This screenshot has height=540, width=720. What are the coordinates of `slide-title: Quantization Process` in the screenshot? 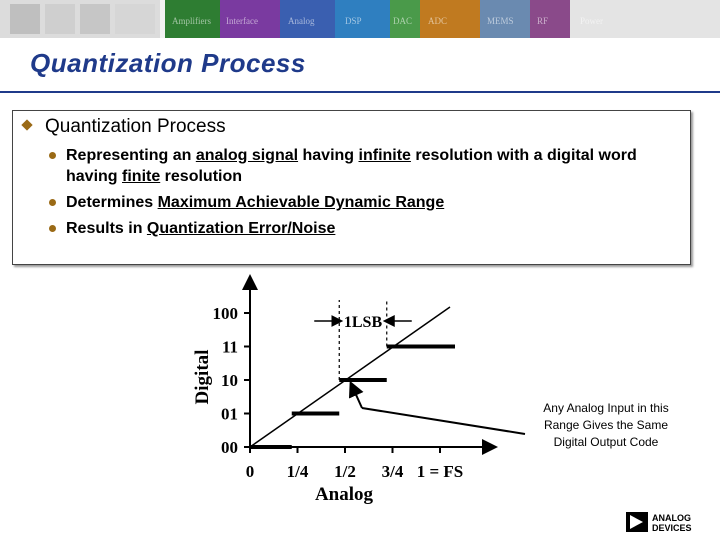 It's located at (168, 63).